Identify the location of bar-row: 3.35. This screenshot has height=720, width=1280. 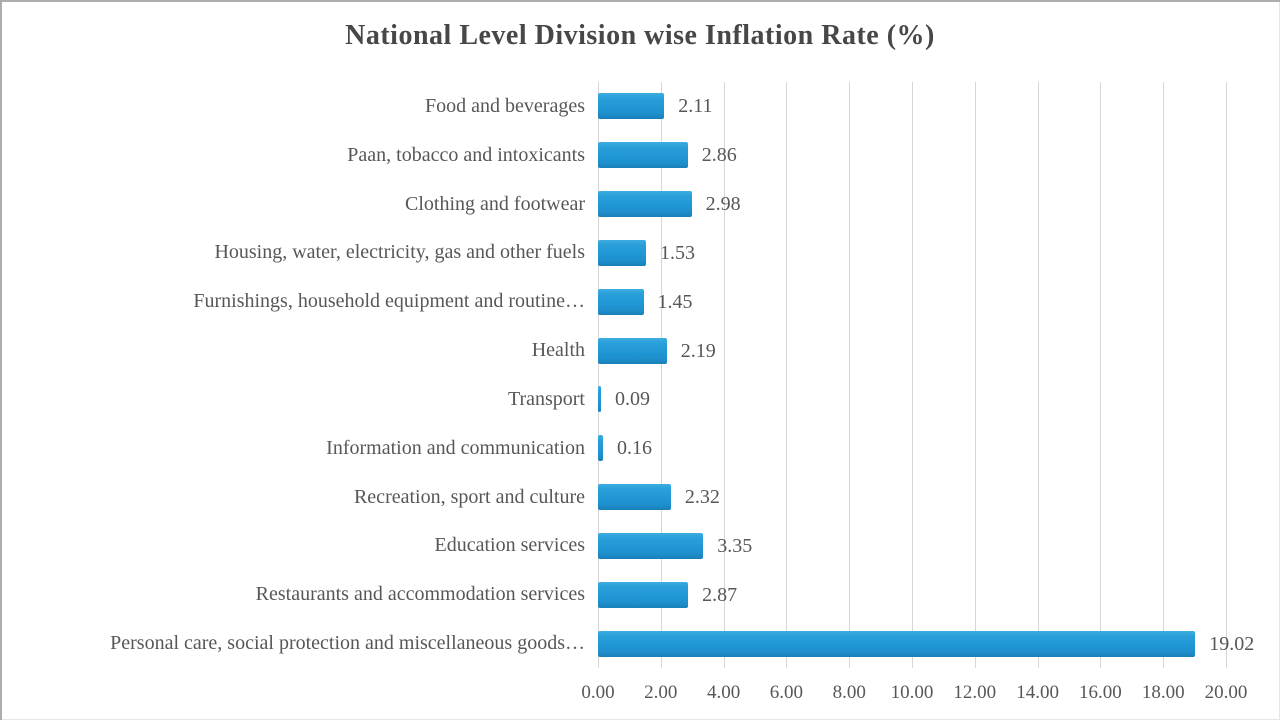
(912, 546).